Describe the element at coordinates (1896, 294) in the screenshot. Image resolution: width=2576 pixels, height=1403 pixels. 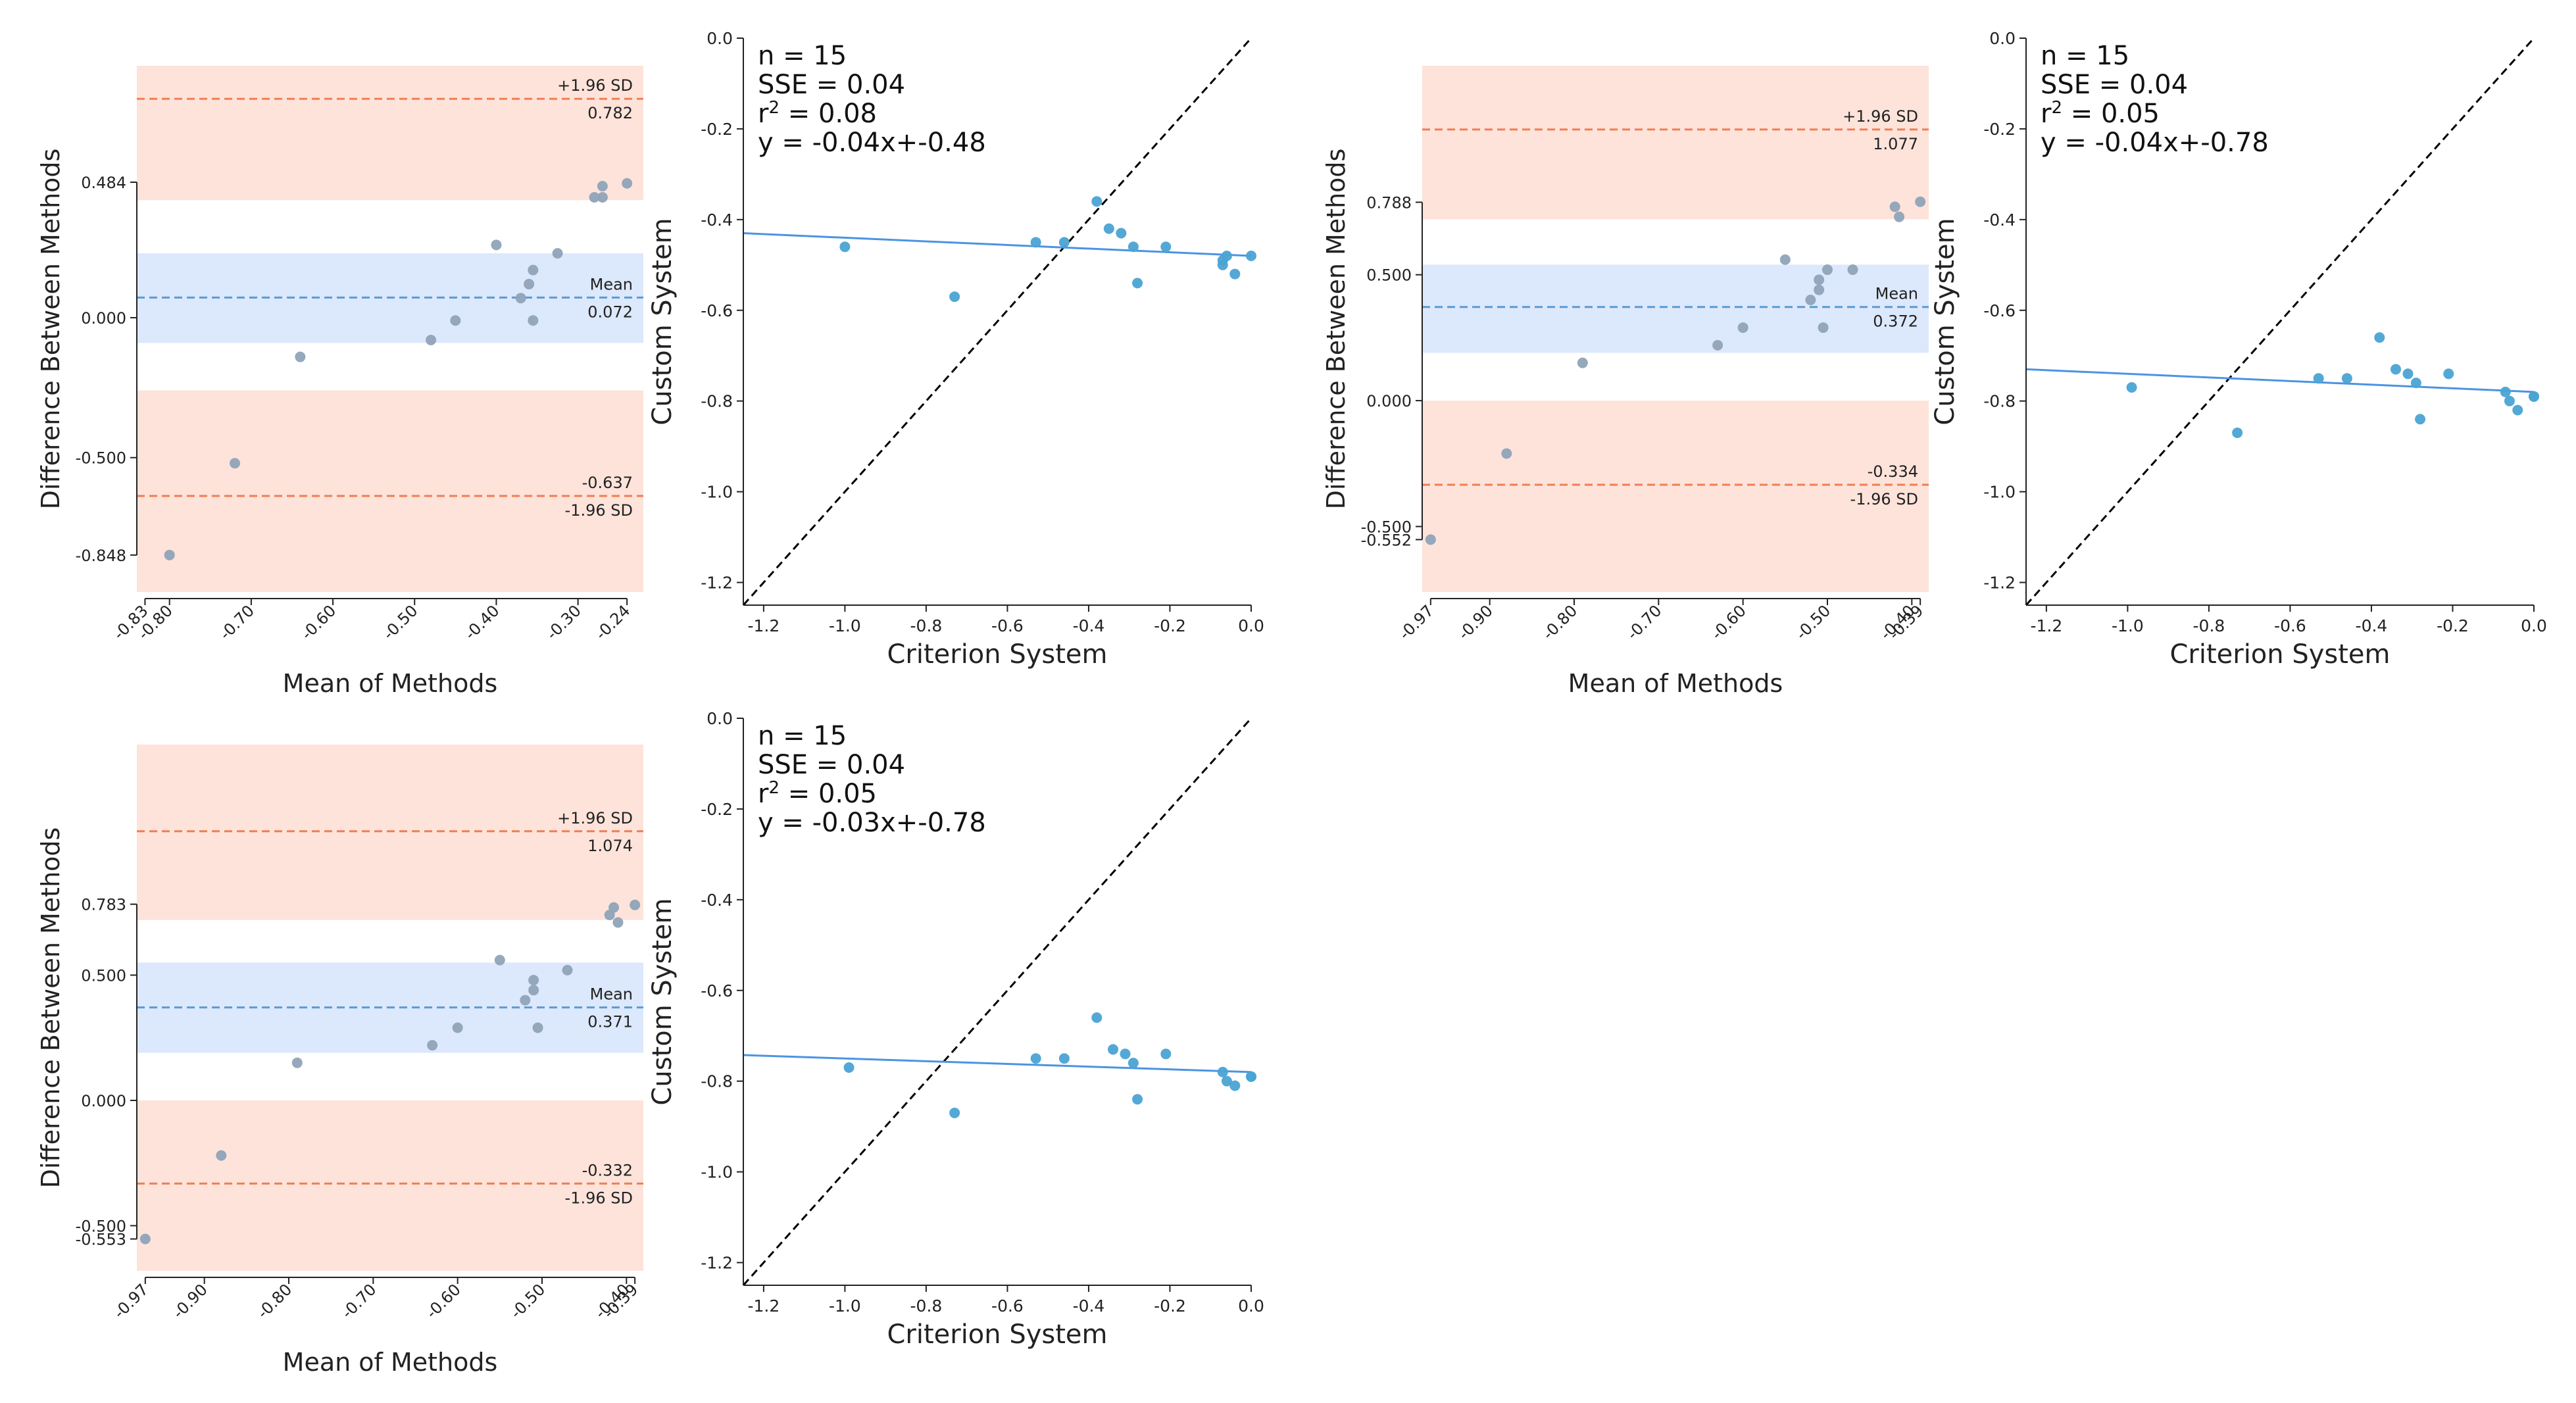
I see `mean-tag: Mean` at that location.